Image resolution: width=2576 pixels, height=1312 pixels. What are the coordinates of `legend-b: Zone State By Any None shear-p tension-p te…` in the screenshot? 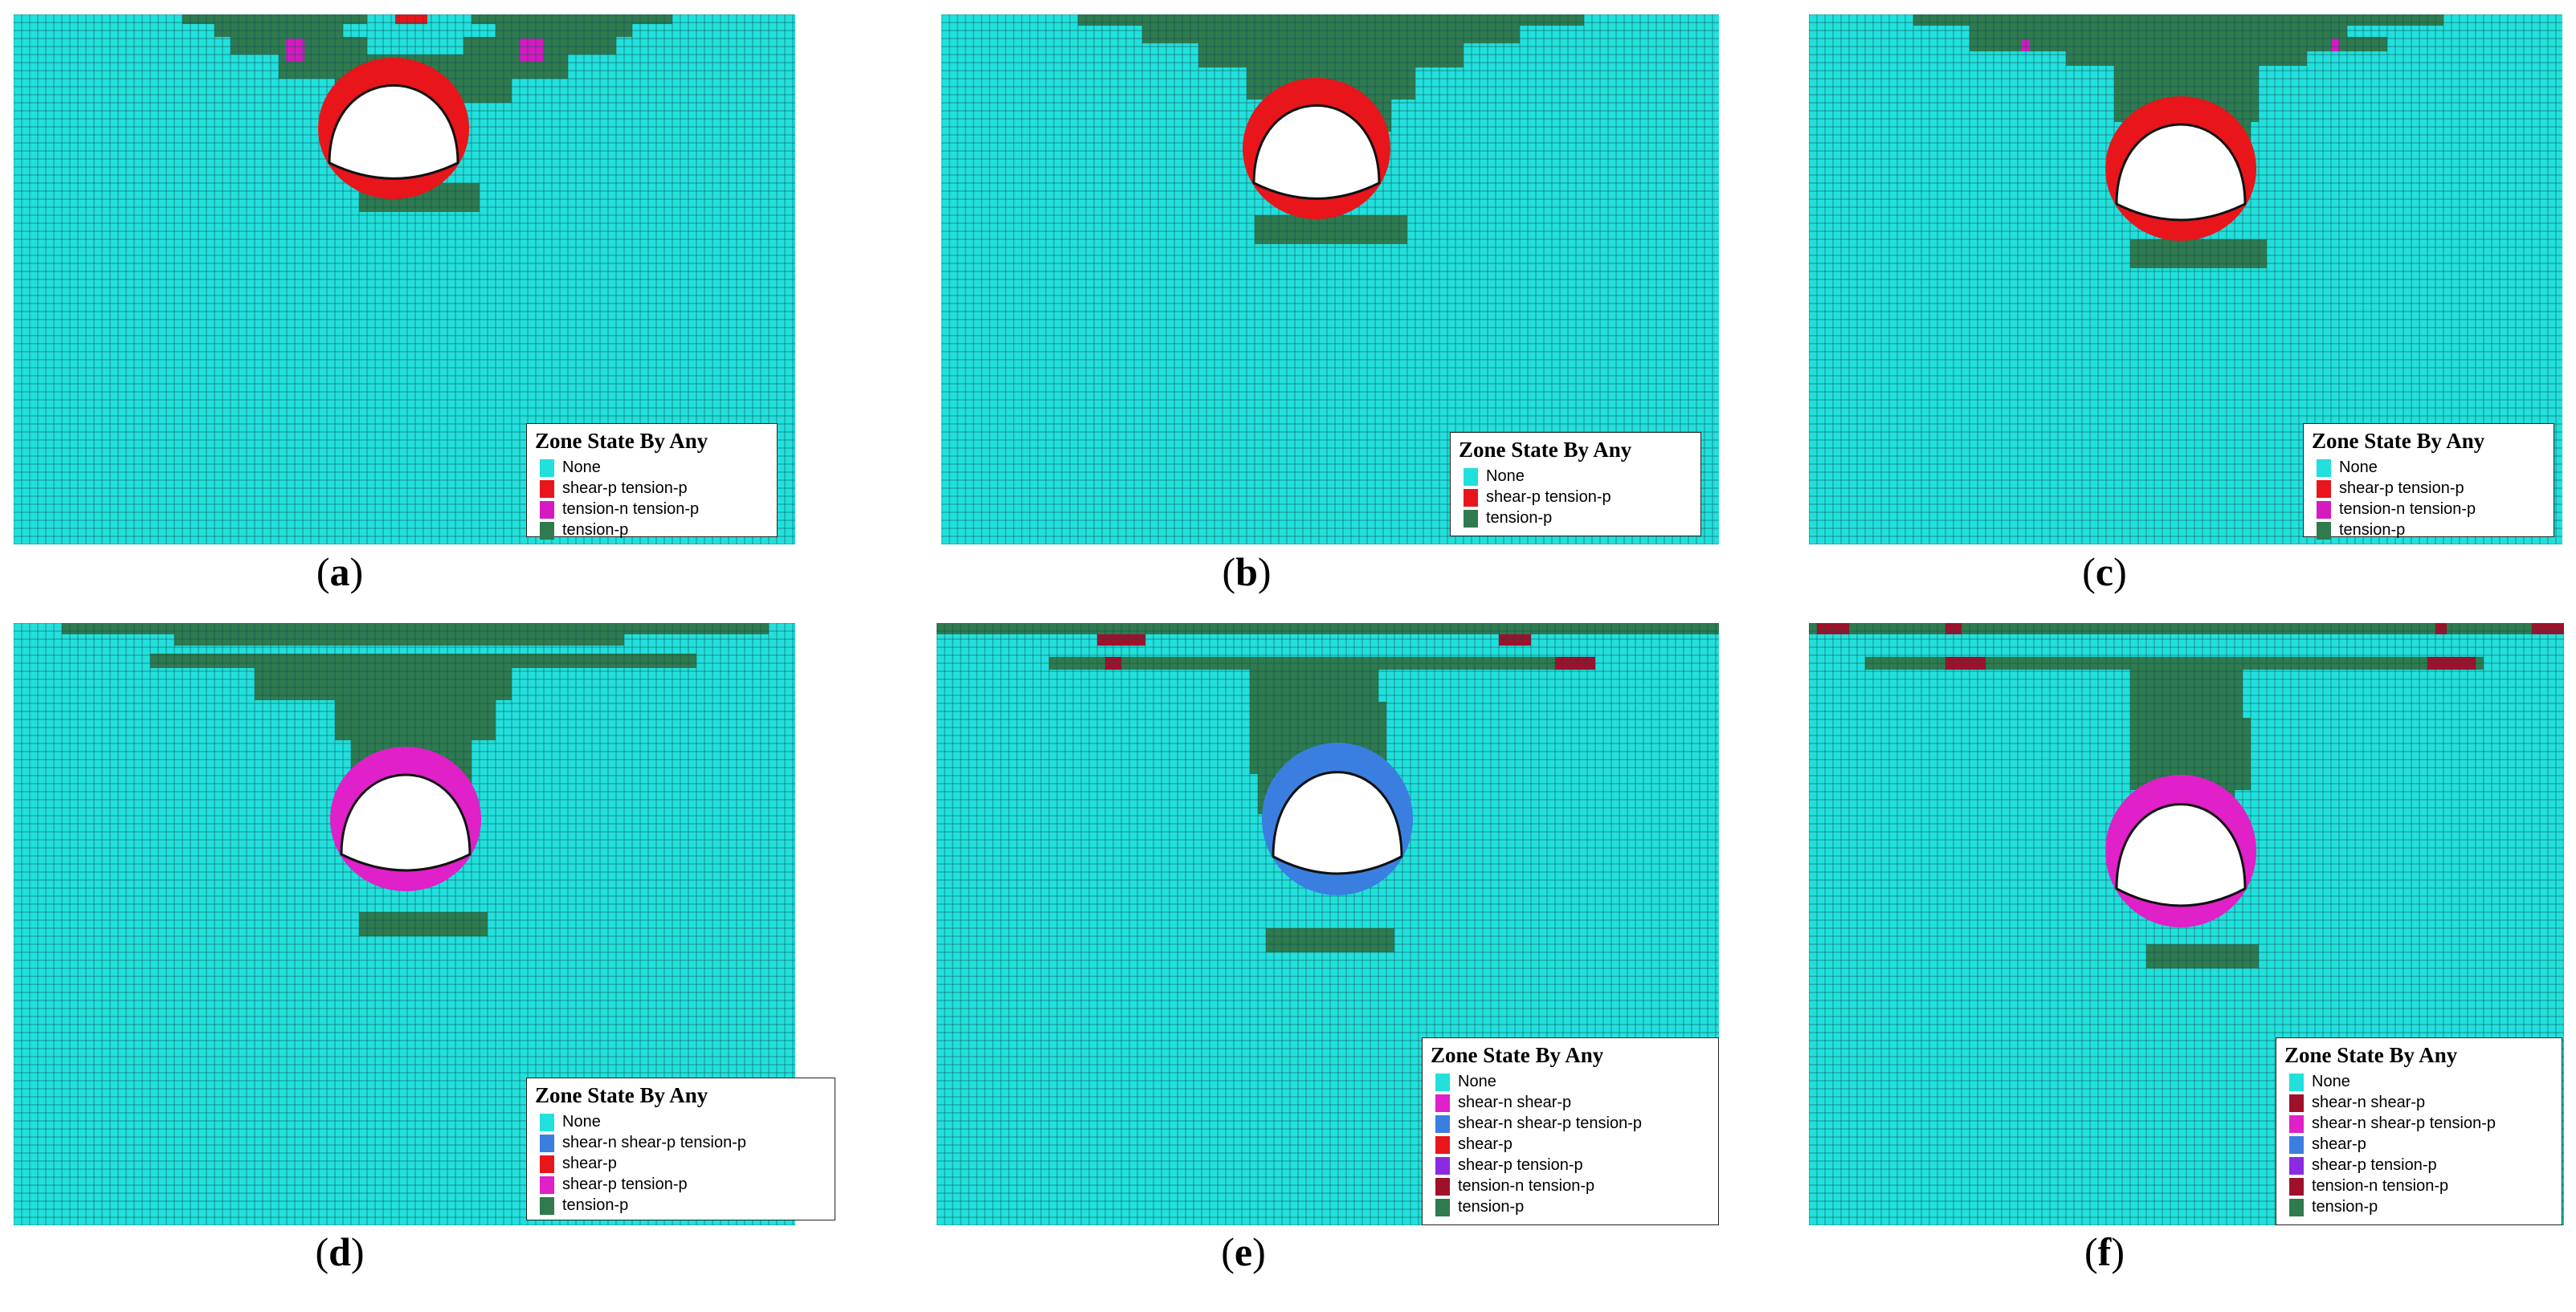 It's located at (1575, 484).